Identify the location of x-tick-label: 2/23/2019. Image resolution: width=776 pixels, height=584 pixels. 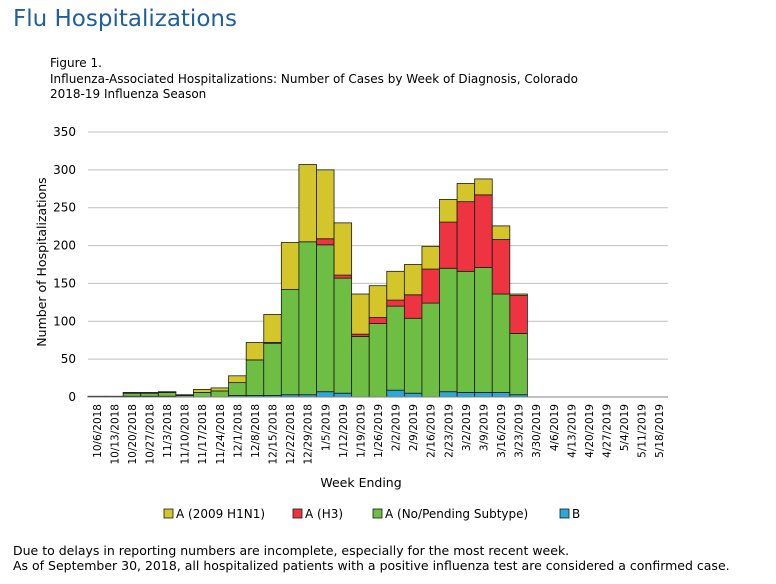
(449, 431).